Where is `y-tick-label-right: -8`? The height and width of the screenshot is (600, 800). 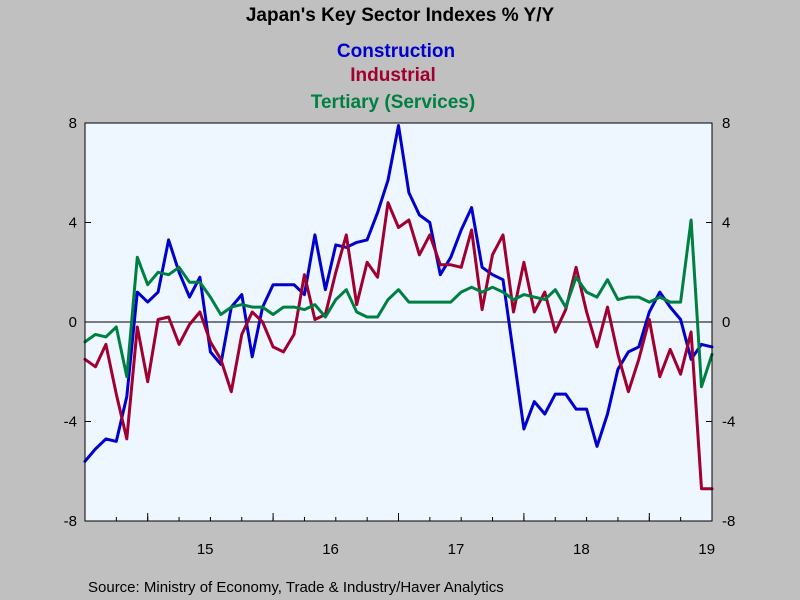 y-tick-label-right: -8 is located at coordinates (728, 521).